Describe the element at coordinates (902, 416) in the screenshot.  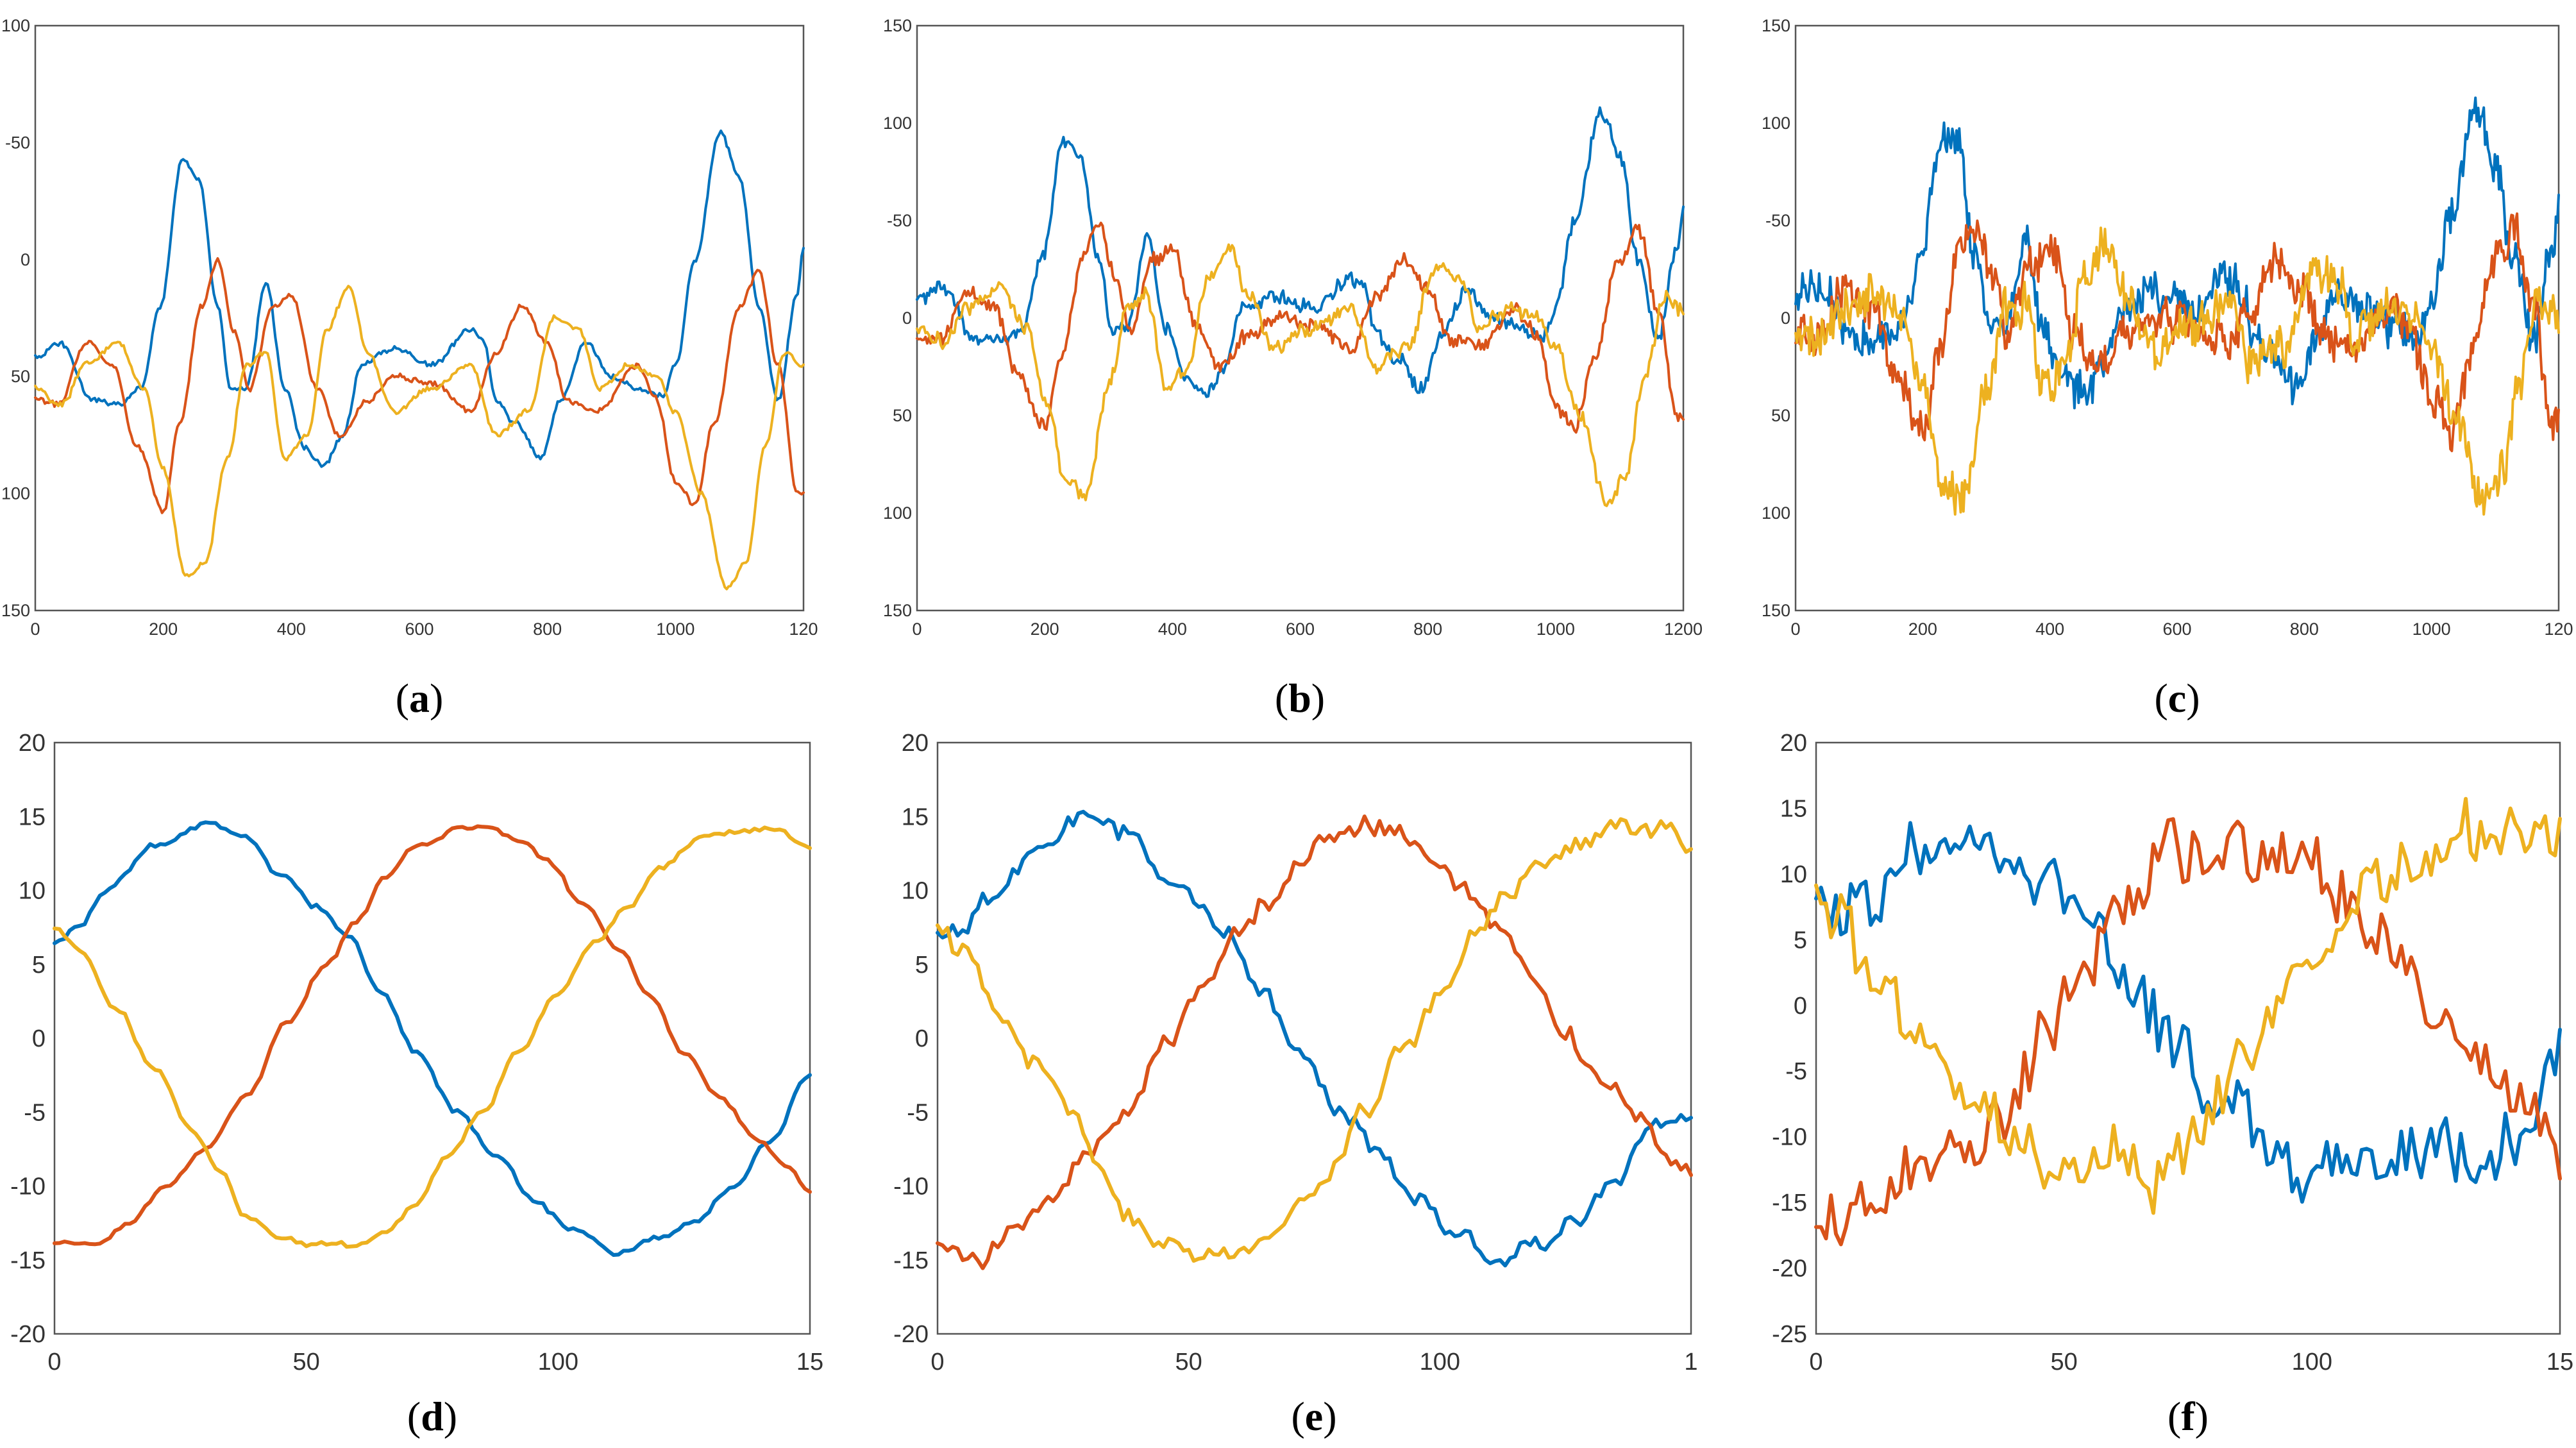
I see `panel-b-ytick-label: 50` at that location.